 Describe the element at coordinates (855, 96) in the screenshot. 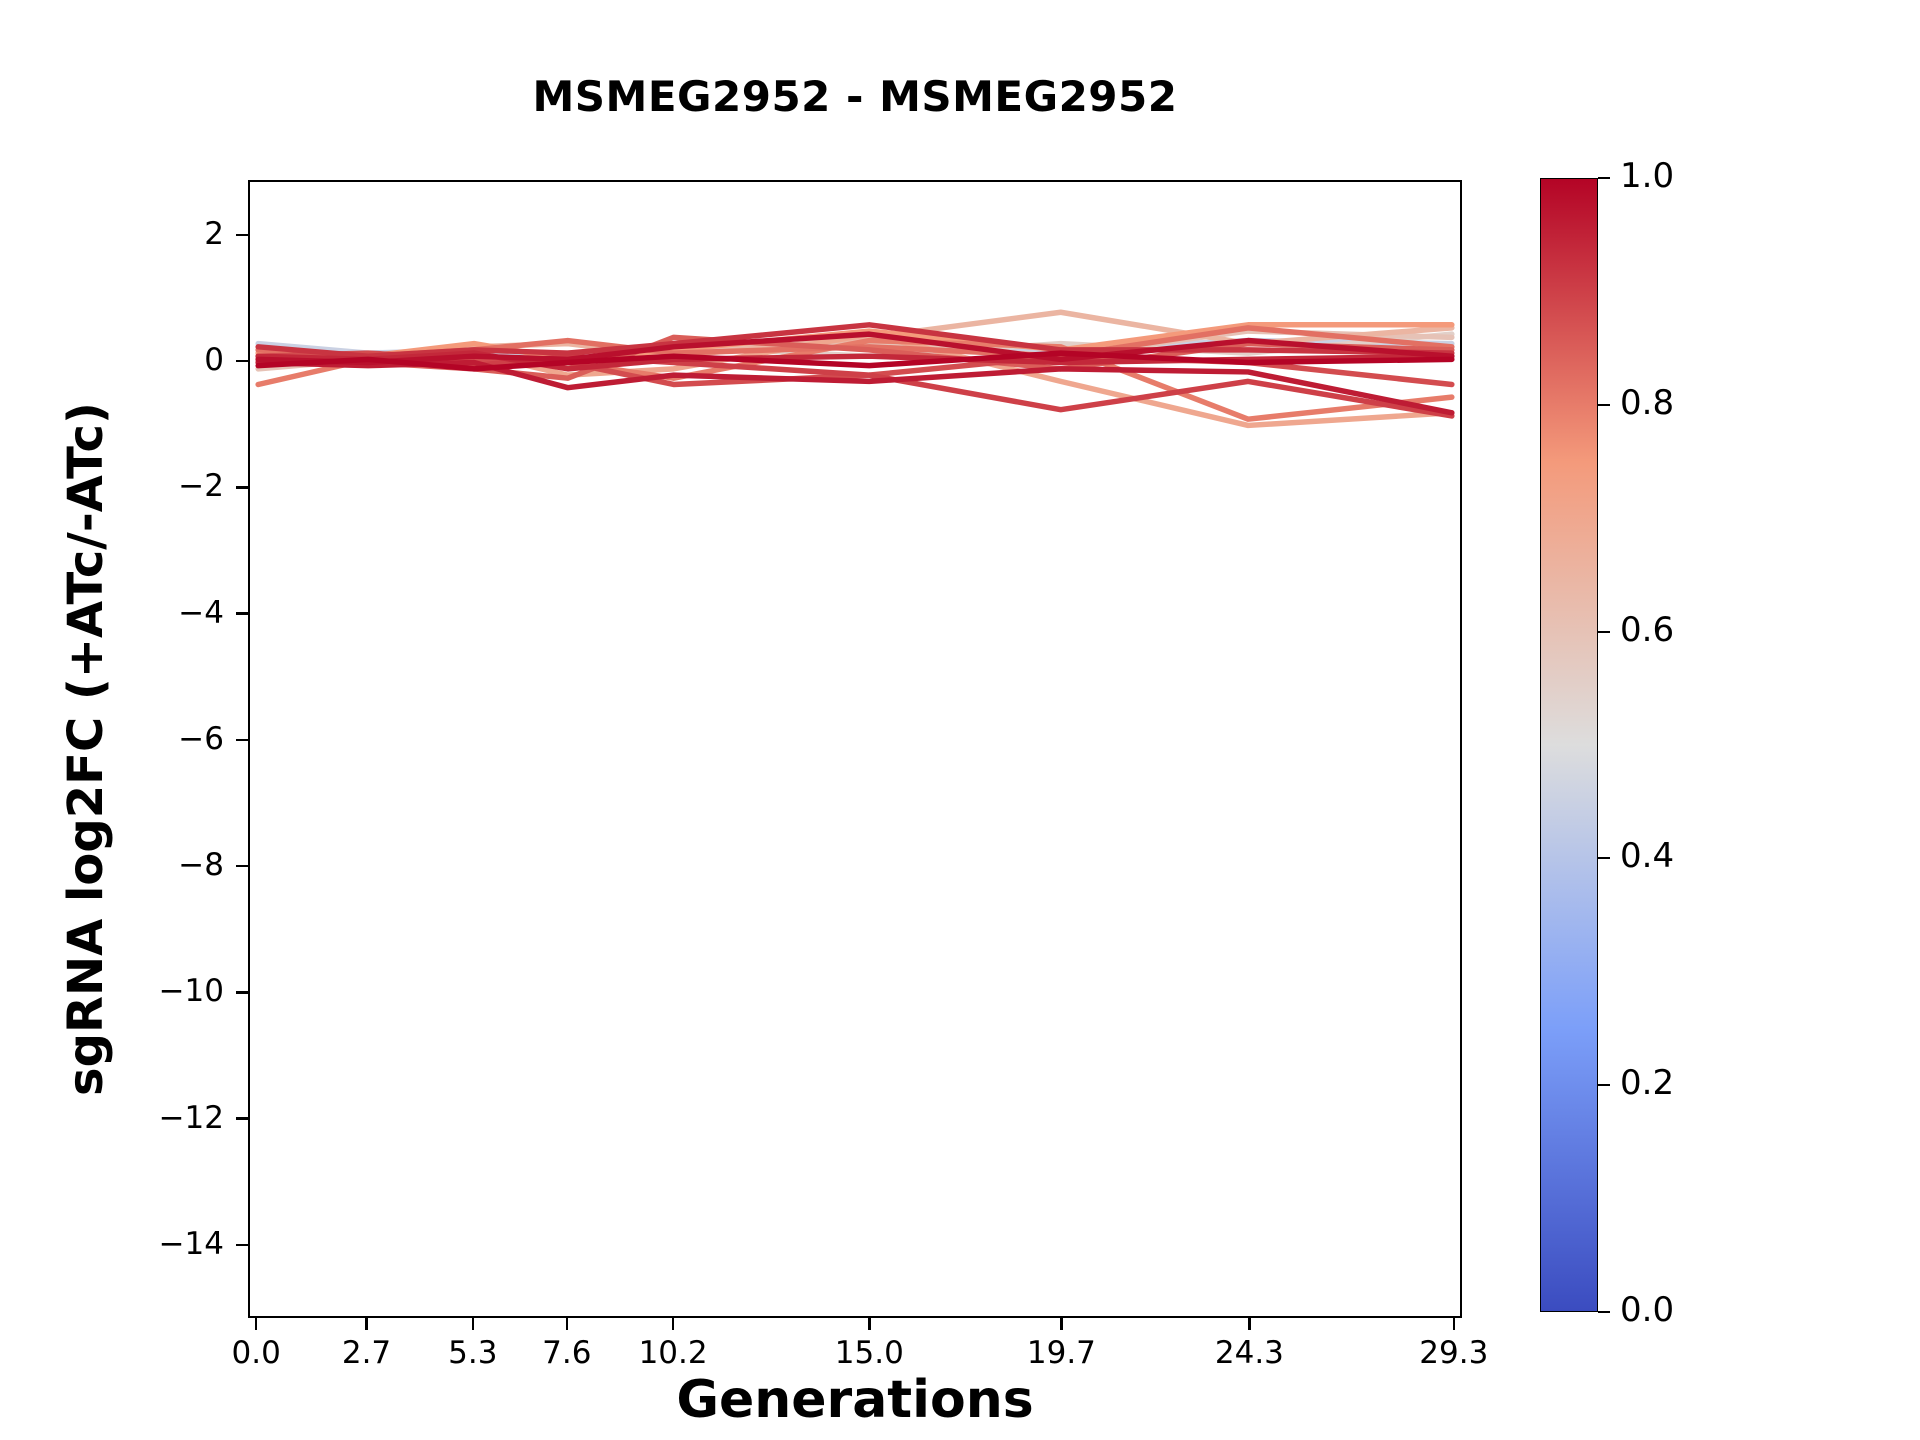

I see `chart-title: MSMEG2952 - MSMEG2952` at that location.